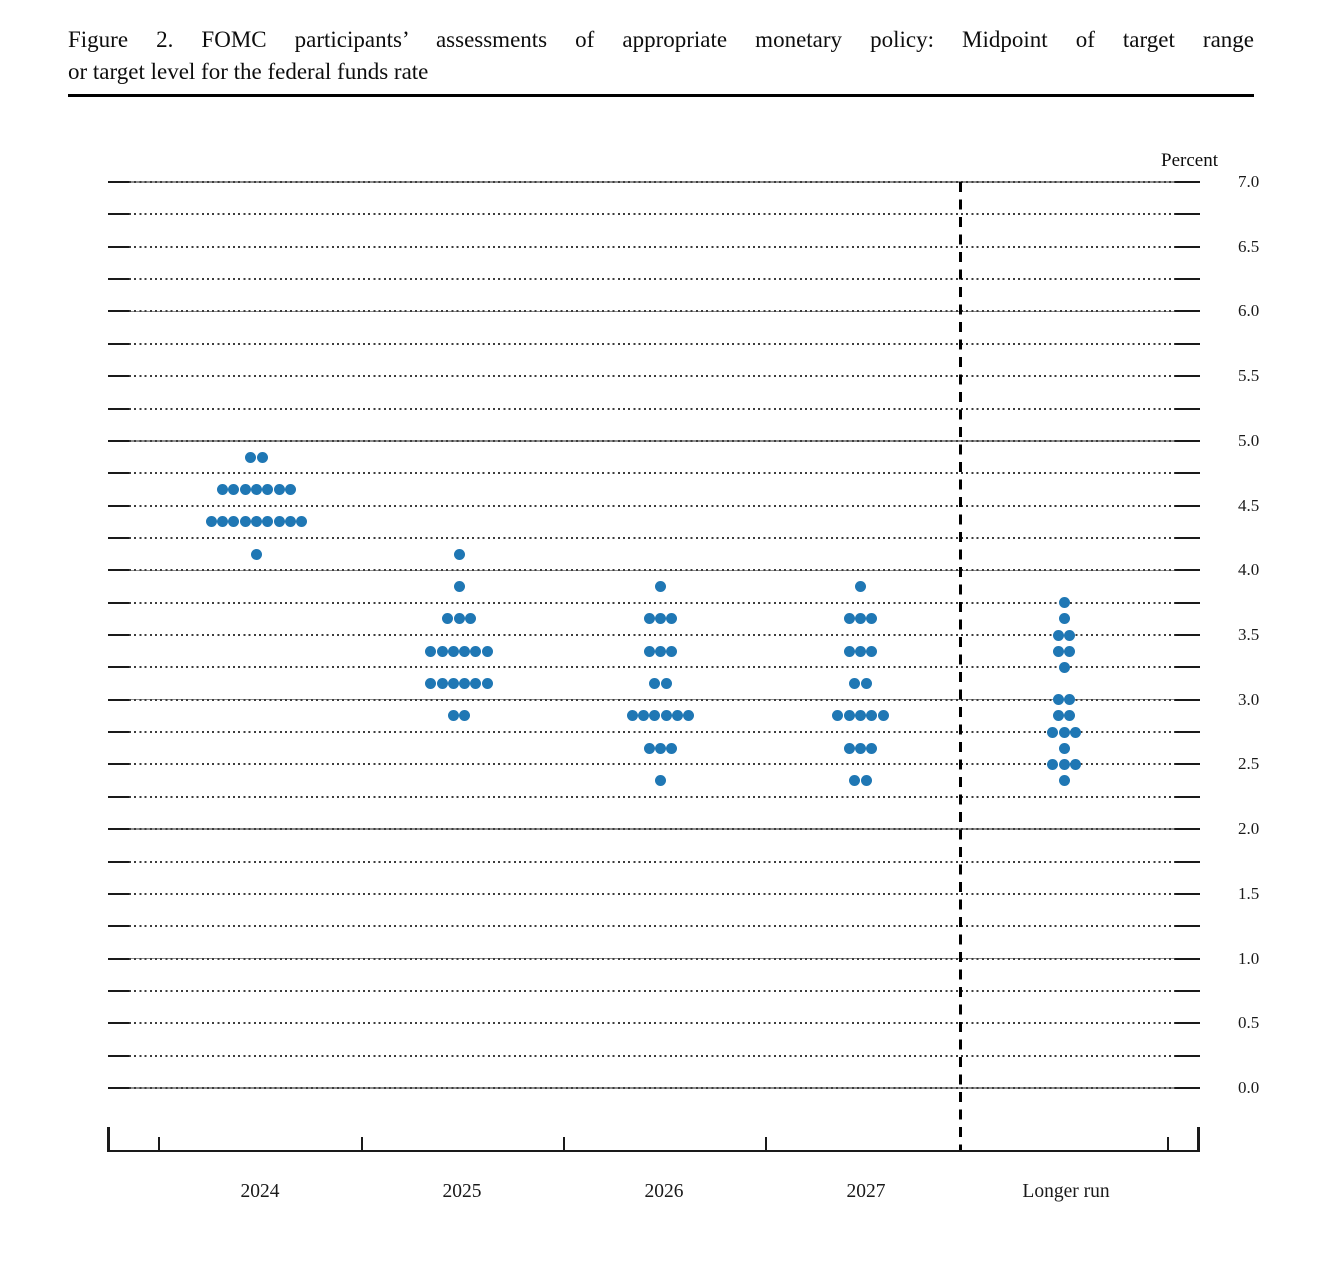 The height and width of the screenshot is (1266, 1328). Describe the element at coordinates (661, 95) in the screenshot. I see `title-rule` at that location.